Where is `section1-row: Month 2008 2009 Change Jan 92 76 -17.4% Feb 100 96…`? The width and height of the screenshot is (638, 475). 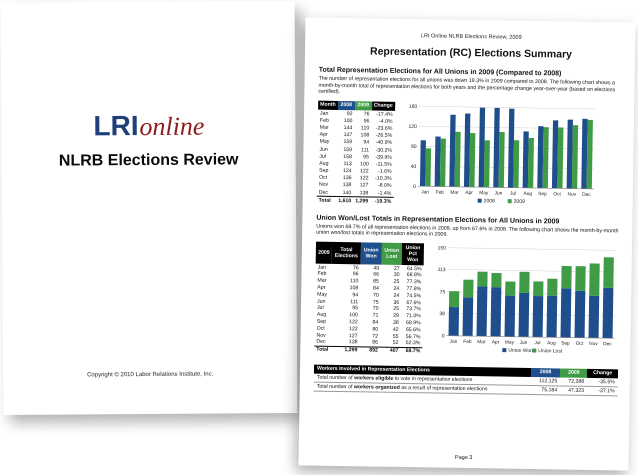 section1-row: Month 2008 2009 Change Jan 92 76 -17.4% Feb 100 96… is located at coordinates (469, 154).